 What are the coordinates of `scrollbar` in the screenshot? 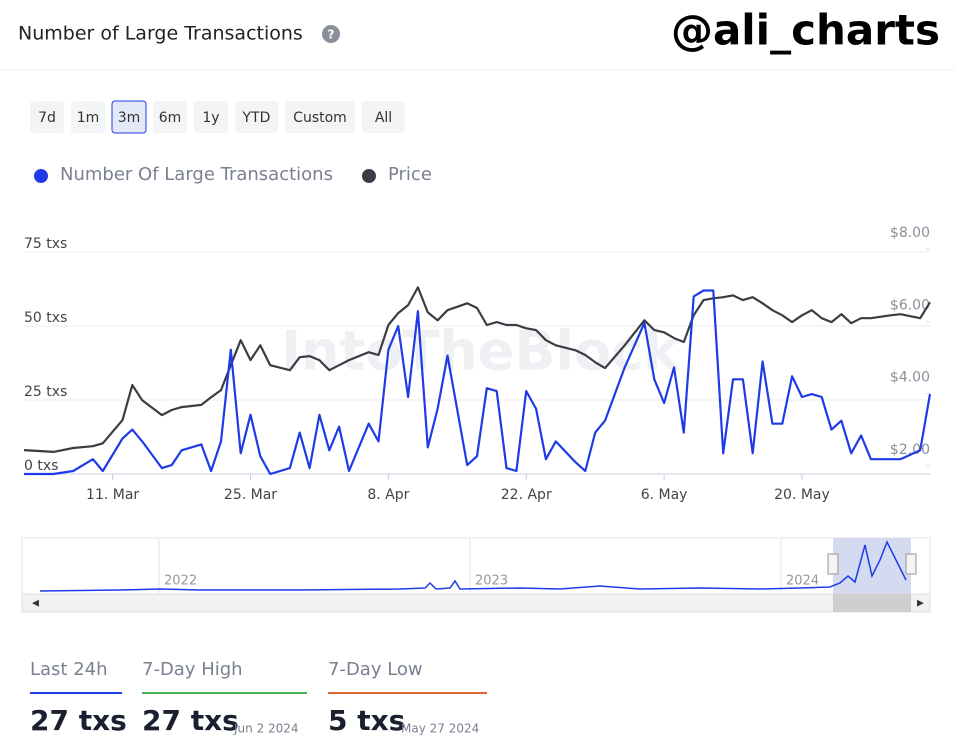 It's located at (476, 603).